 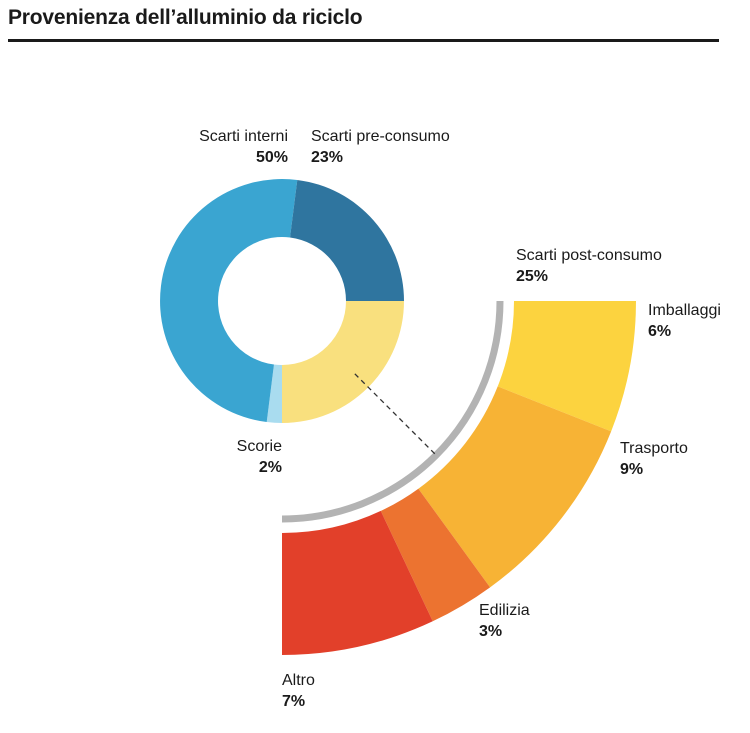 What do you see at coordinates (504, 610) in the screenshot?
I see `label-text: Edilizia` at bounding box center [504, 610].